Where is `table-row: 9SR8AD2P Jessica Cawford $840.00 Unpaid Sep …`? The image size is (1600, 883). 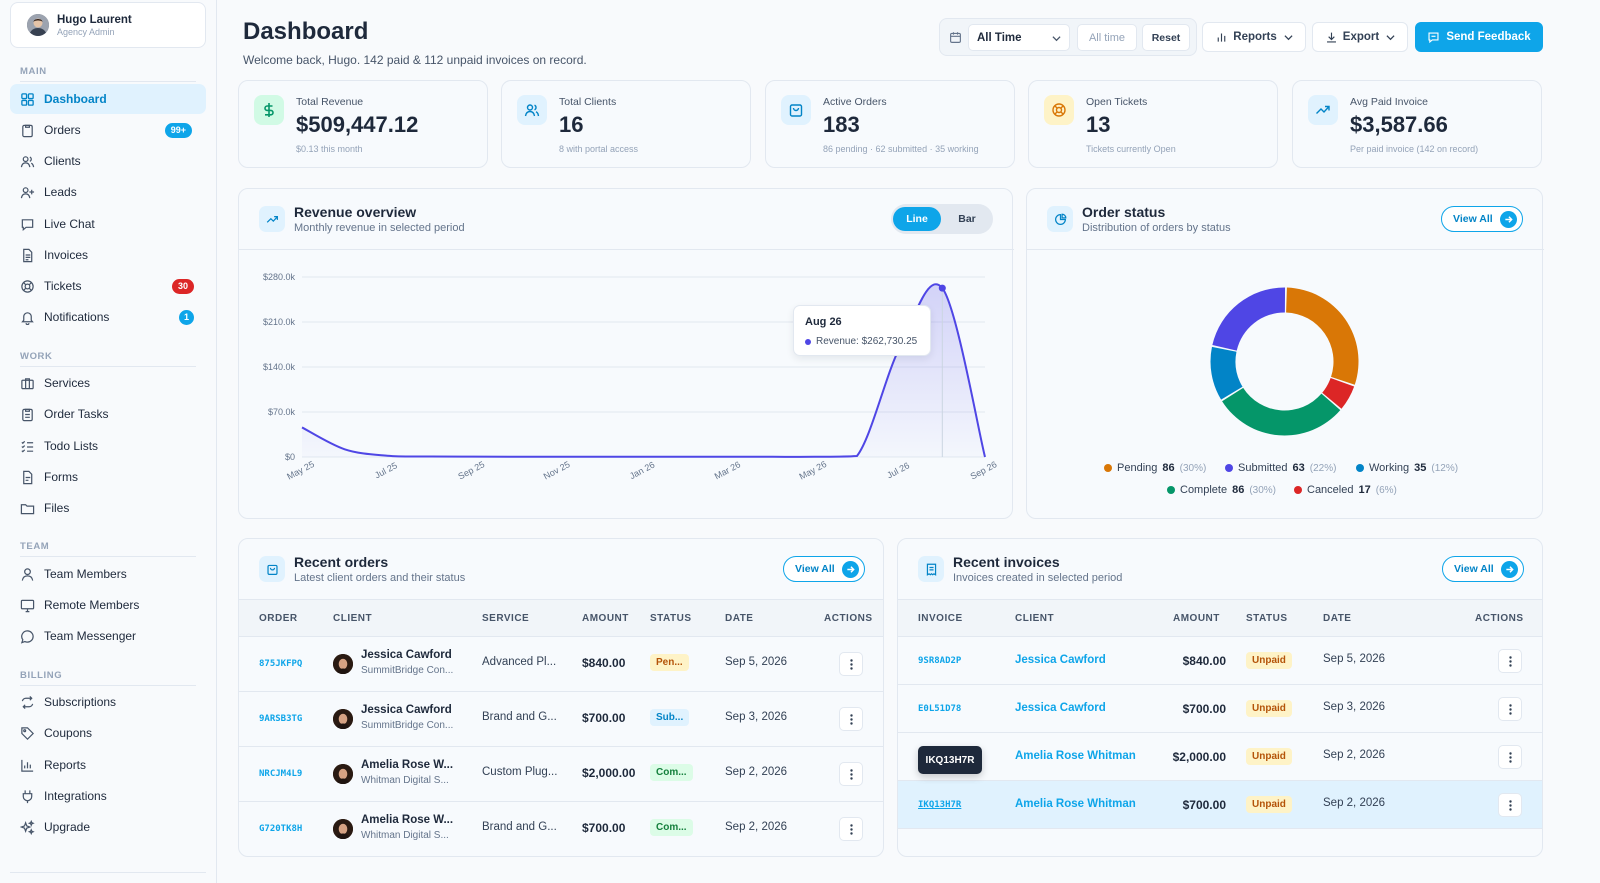 table-row: 9SR8AD2P Jessica Cawford $840.00 Unpaid Sep … is located at coordinates (1220, 661).